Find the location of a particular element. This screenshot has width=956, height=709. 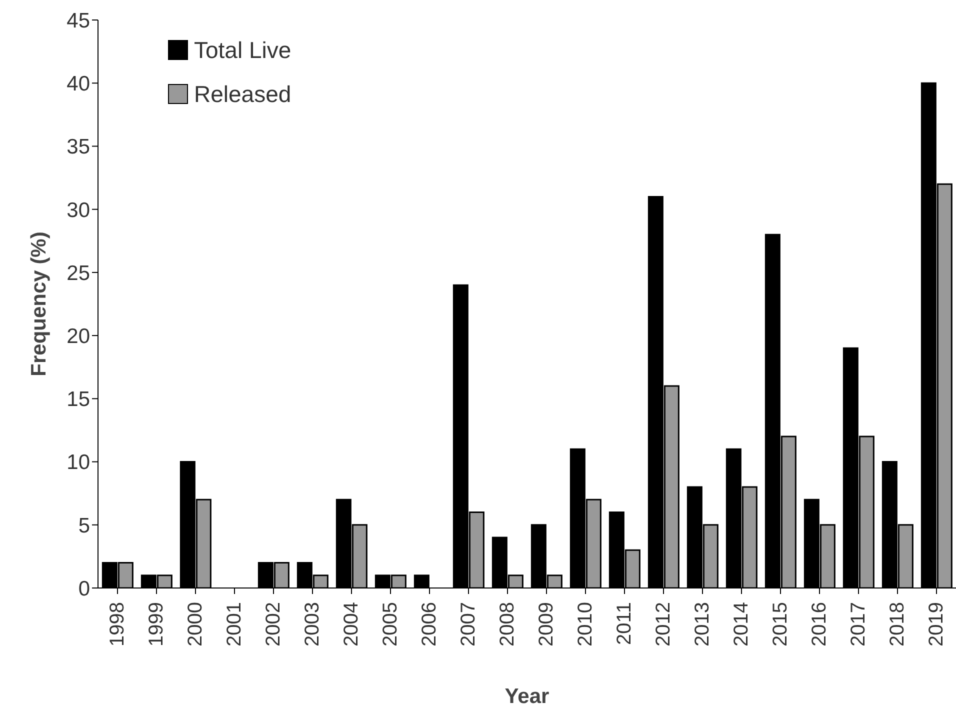

x-tick-label: 2006 is located at coordinates (429, 624).